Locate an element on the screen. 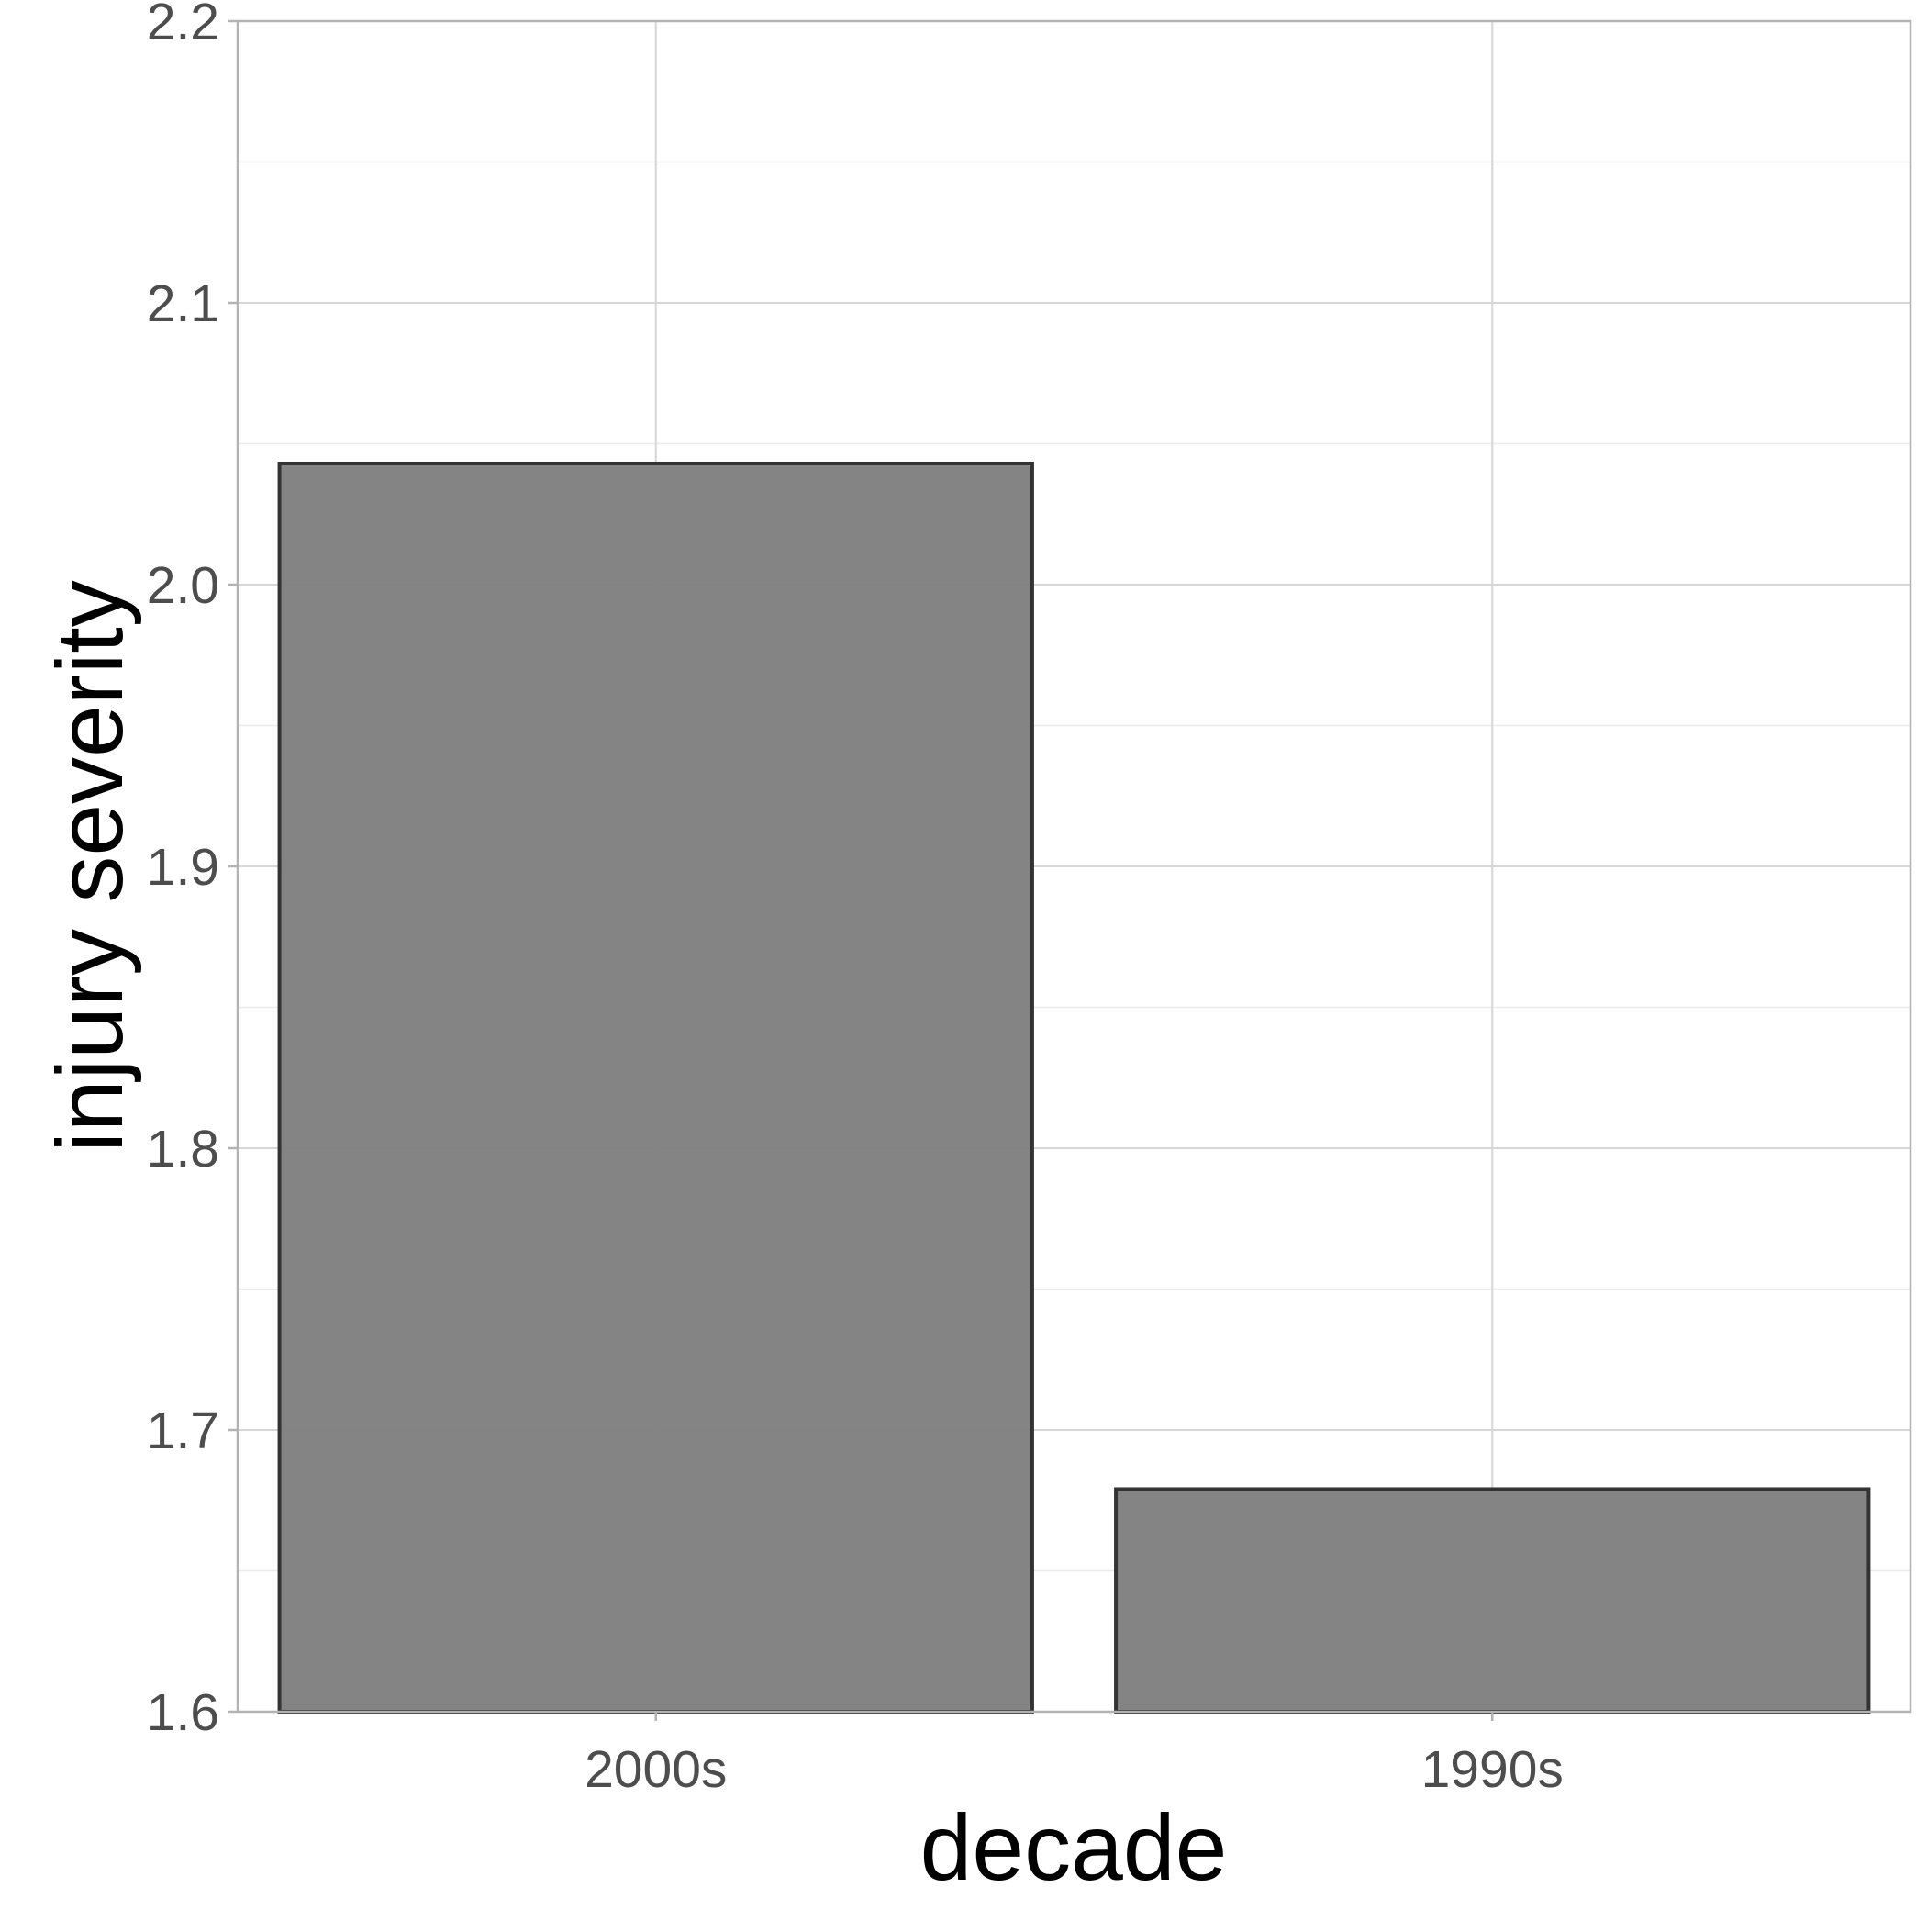 This screenshot has height=1932, width=1927. y-tick-label: 2.2 is located at coordinates (183, 25).